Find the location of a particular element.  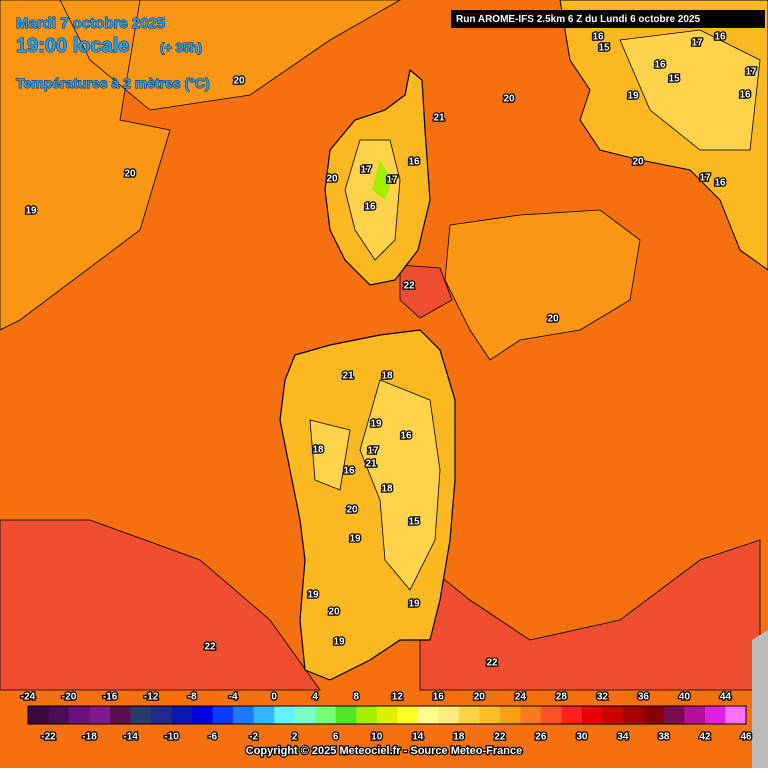

legend-label: 10 is located at coordinates (377, 737).